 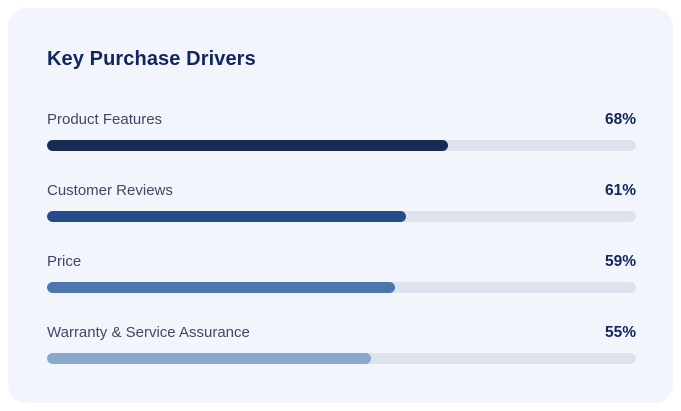 What do you see at coordinates (105, 119) in the screenshot?
I see `driver-label: Product Features` at bounding box center [105, 119].